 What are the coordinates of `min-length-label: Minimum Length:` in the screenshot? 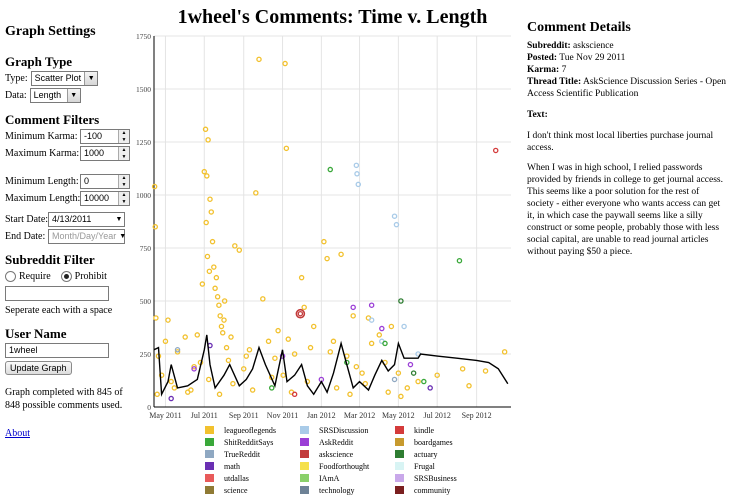 It's located at (42, 181).